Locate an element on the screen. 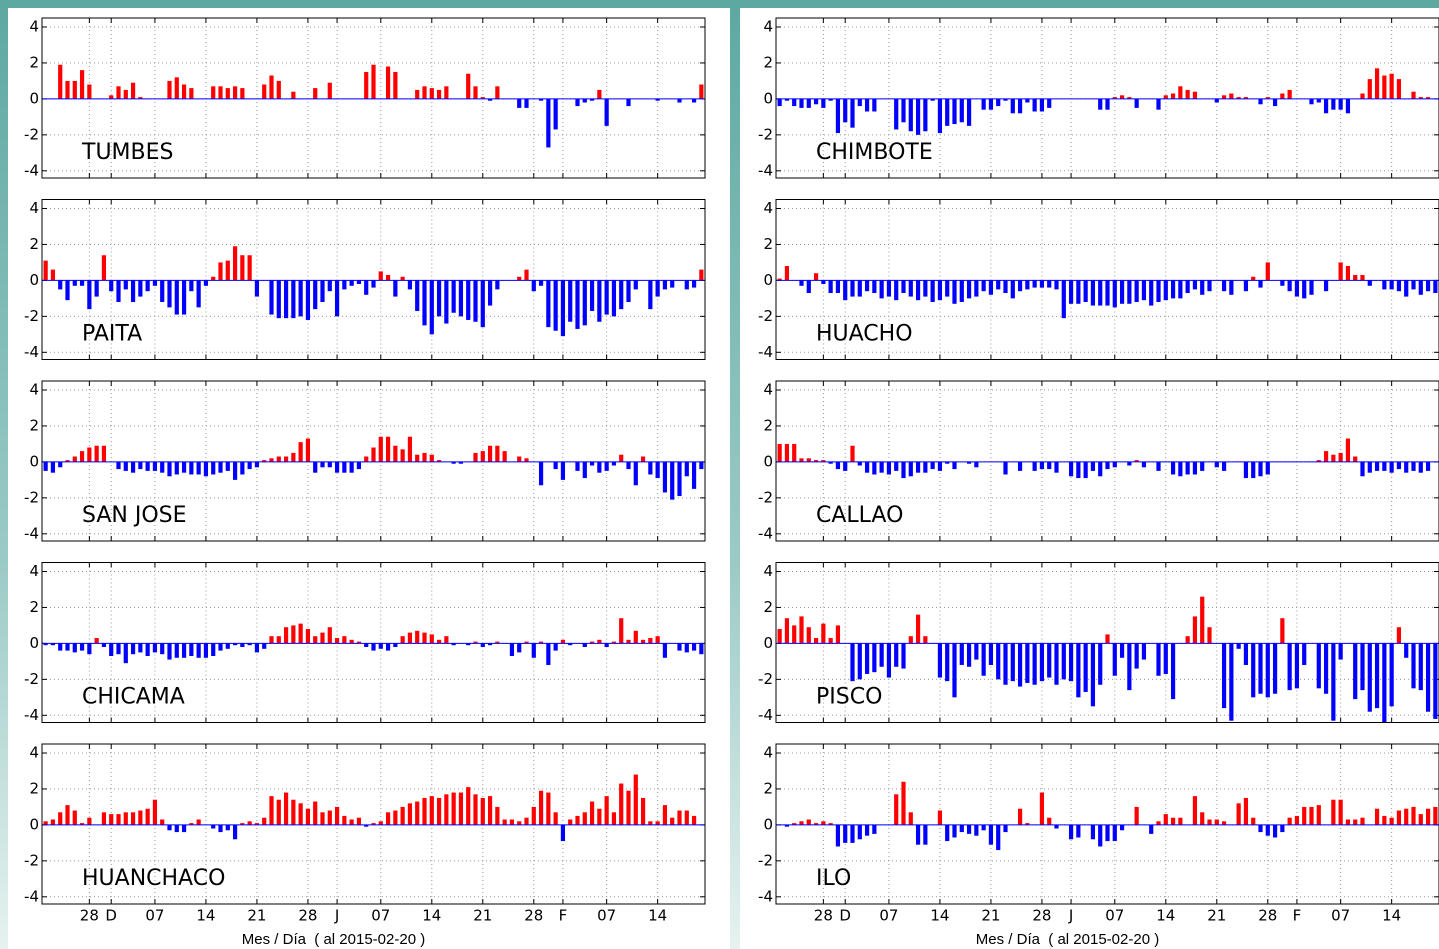 This screenshot has width=1439, height=949. x-axis-title: Mes / Día ( al 2015-02-20 ) is located at coordinates (333, 939).